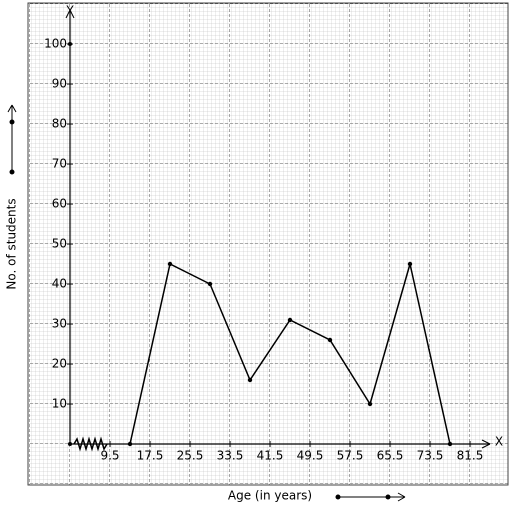  I want to click on x-letter: X, so click(499, 442).